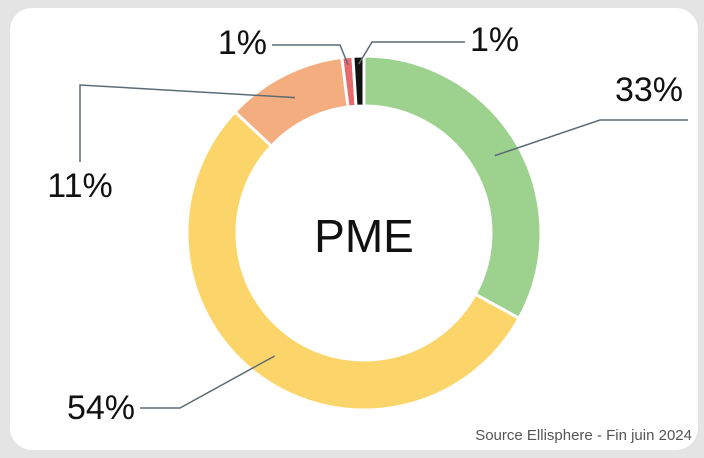  Describe the element at coordinates (101, 408) in the screenshot. I see `value-label: 54%` at that location.